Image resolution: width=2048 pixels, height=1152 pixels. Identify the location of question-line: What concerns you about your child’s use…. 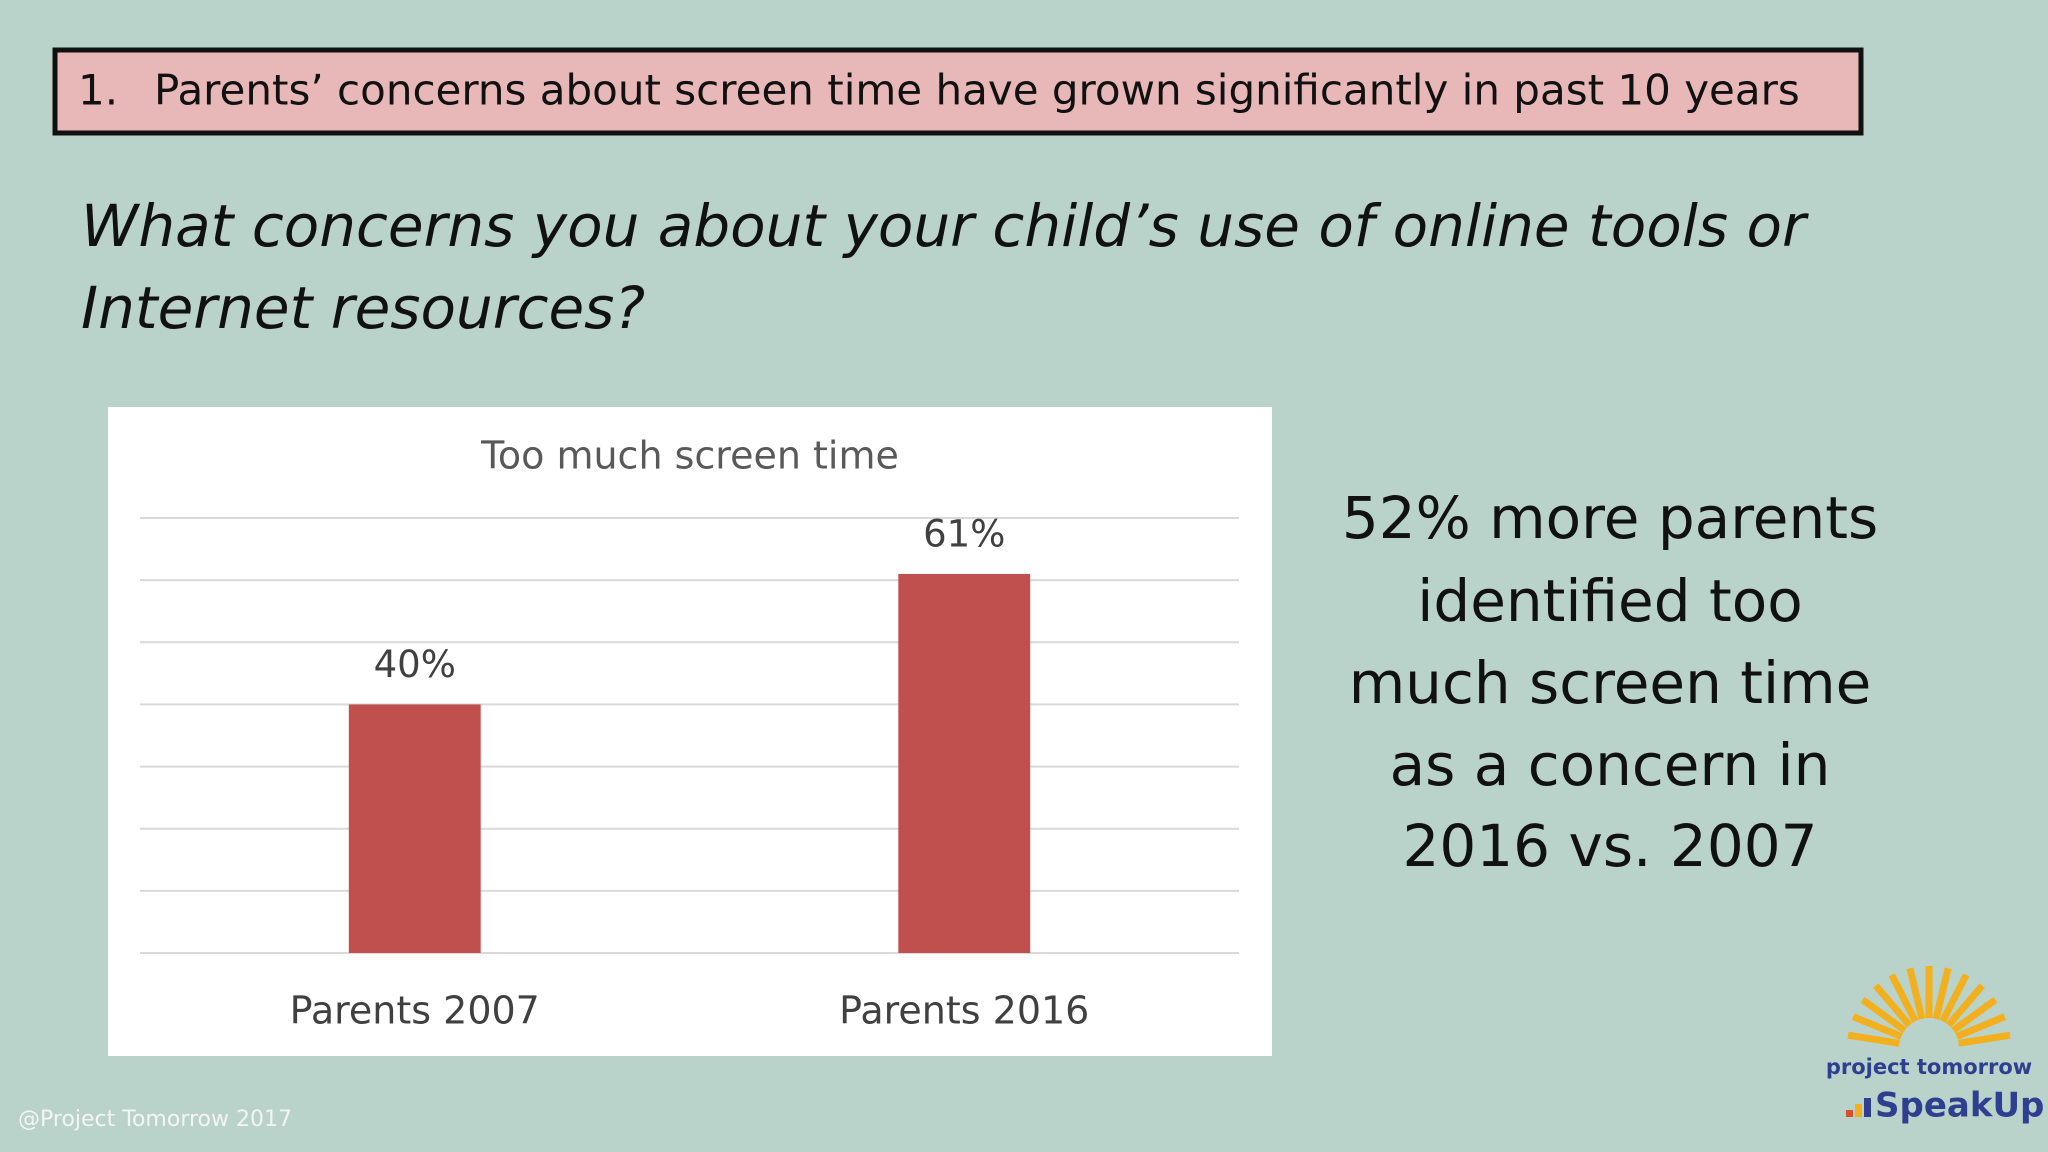
(945, 226).